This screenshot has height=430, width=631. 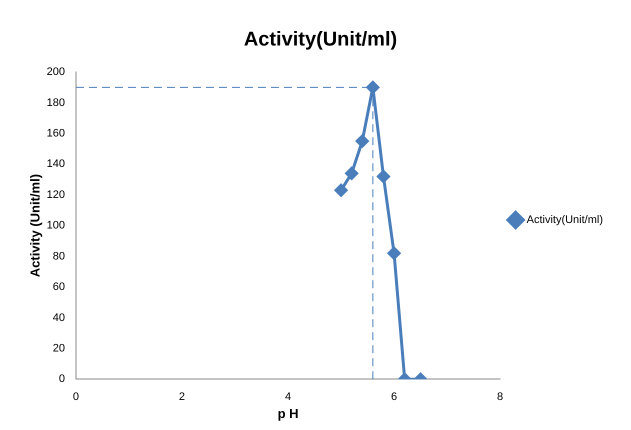 What do you see at coordinates (321, 39) in the screenshot?
I see `chart-title: Activity(Unit/ml)` at bounding box center [321, 39].